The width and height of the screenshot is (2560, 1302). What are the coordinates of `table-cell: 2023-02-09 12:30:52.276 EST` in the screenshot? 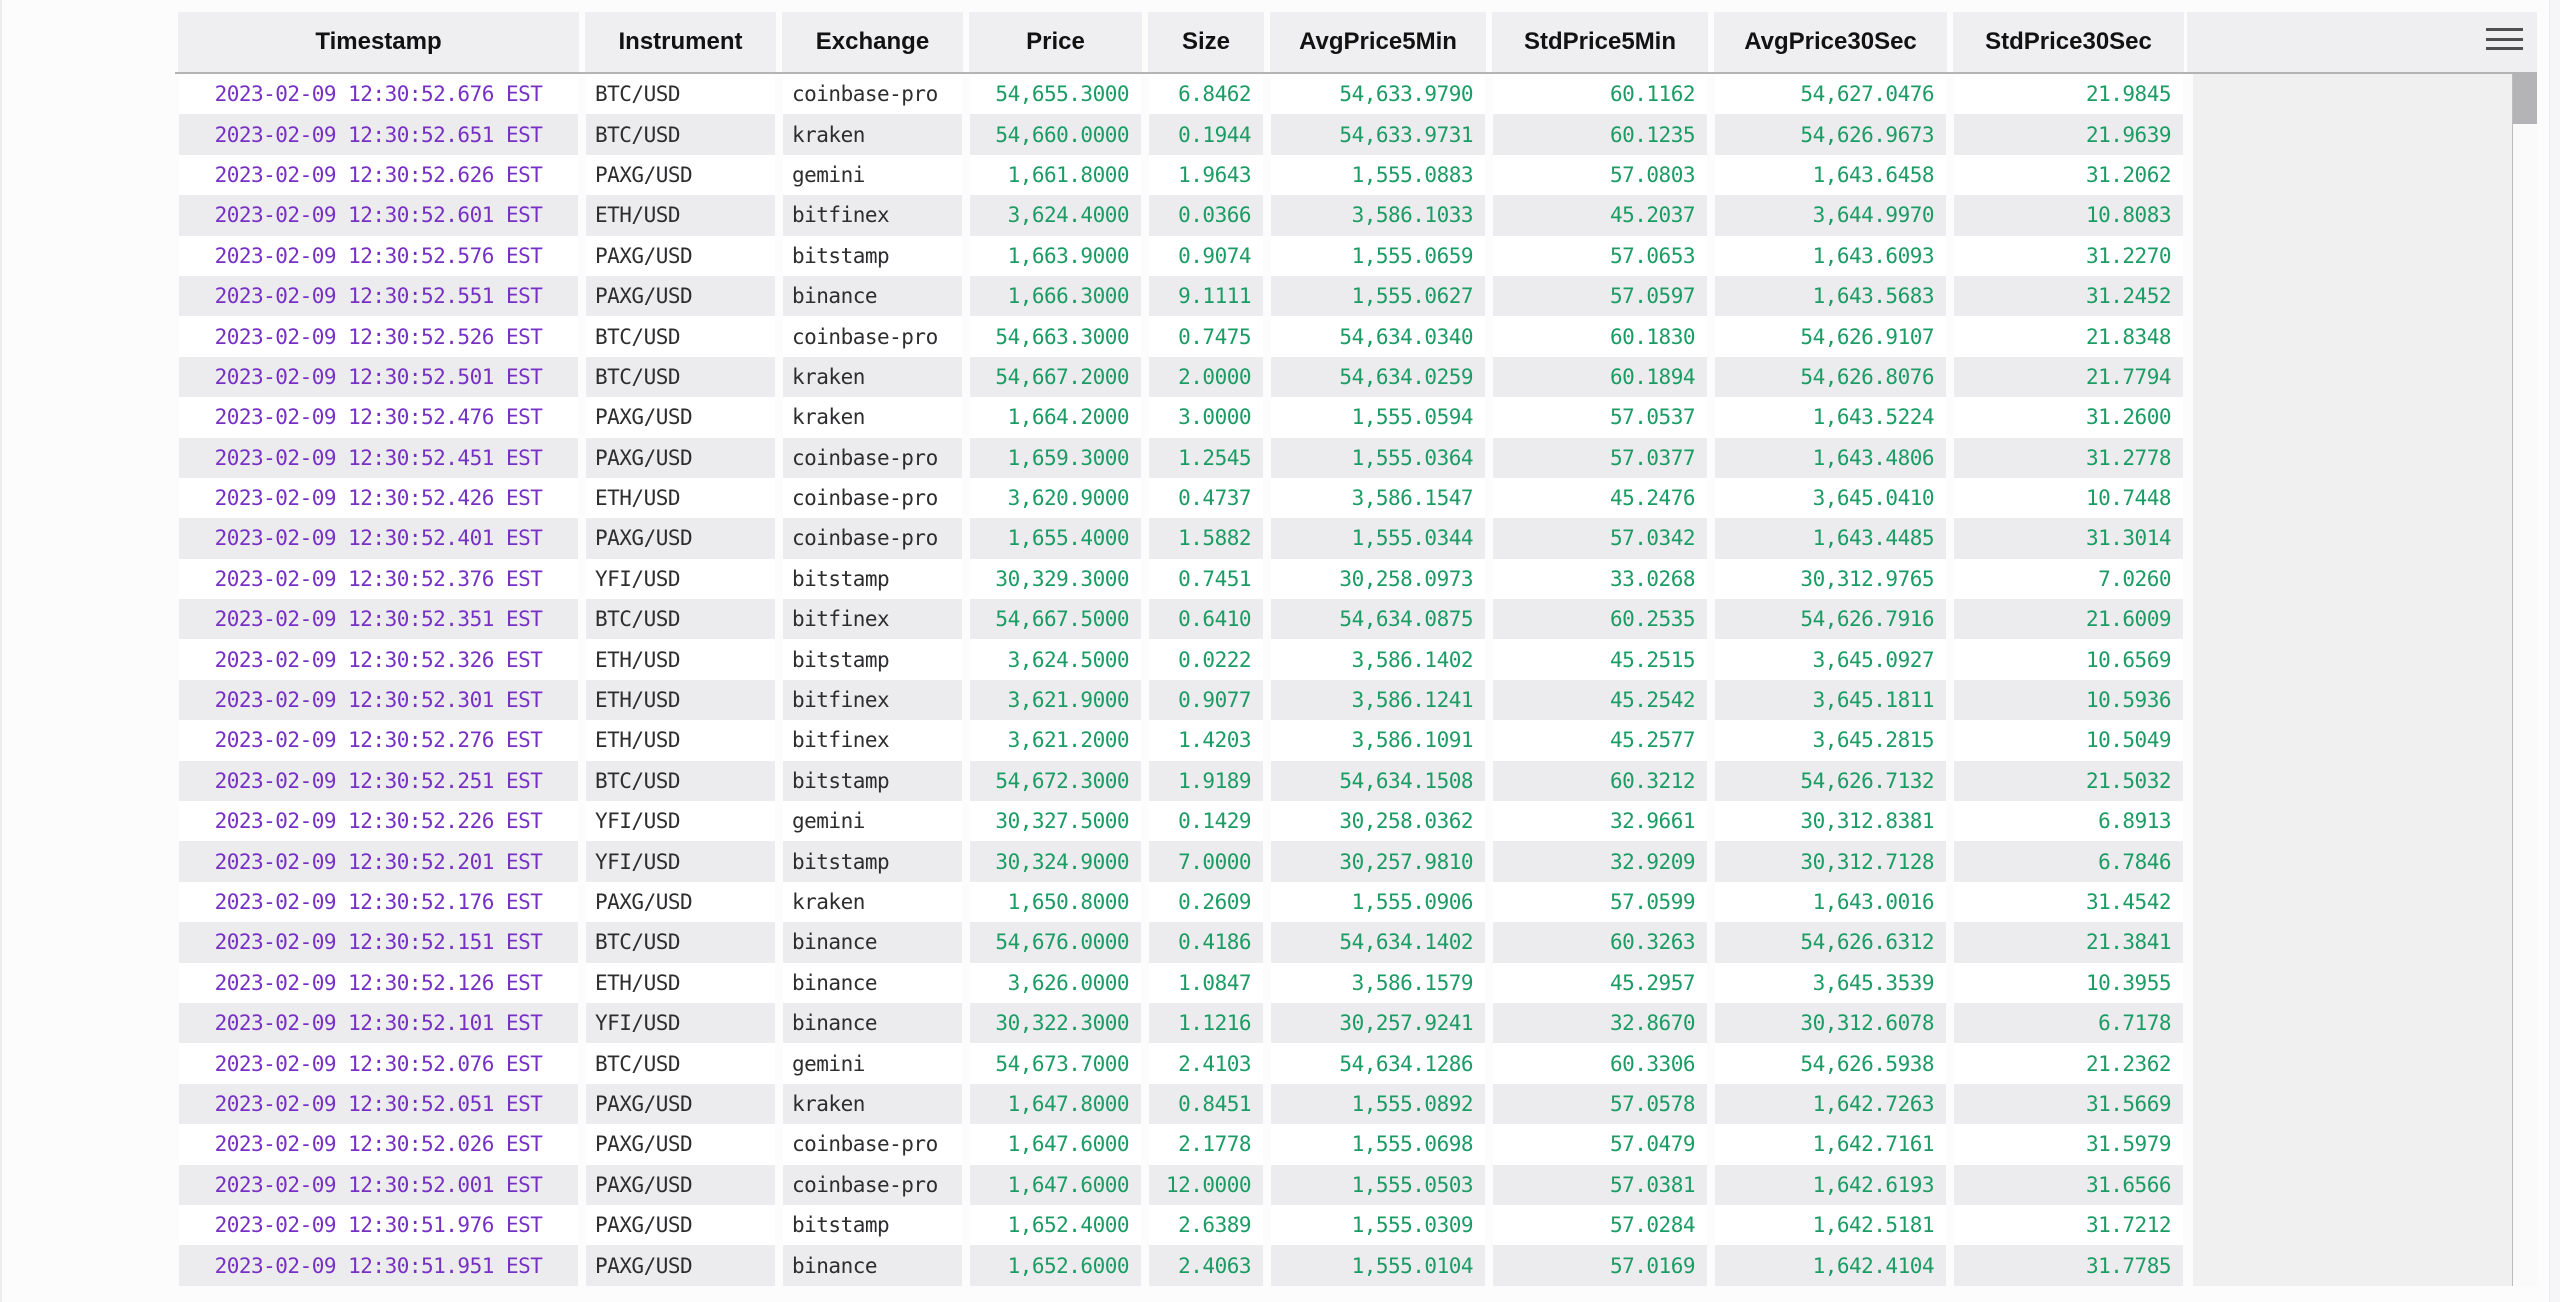 It's located at (378, 740).